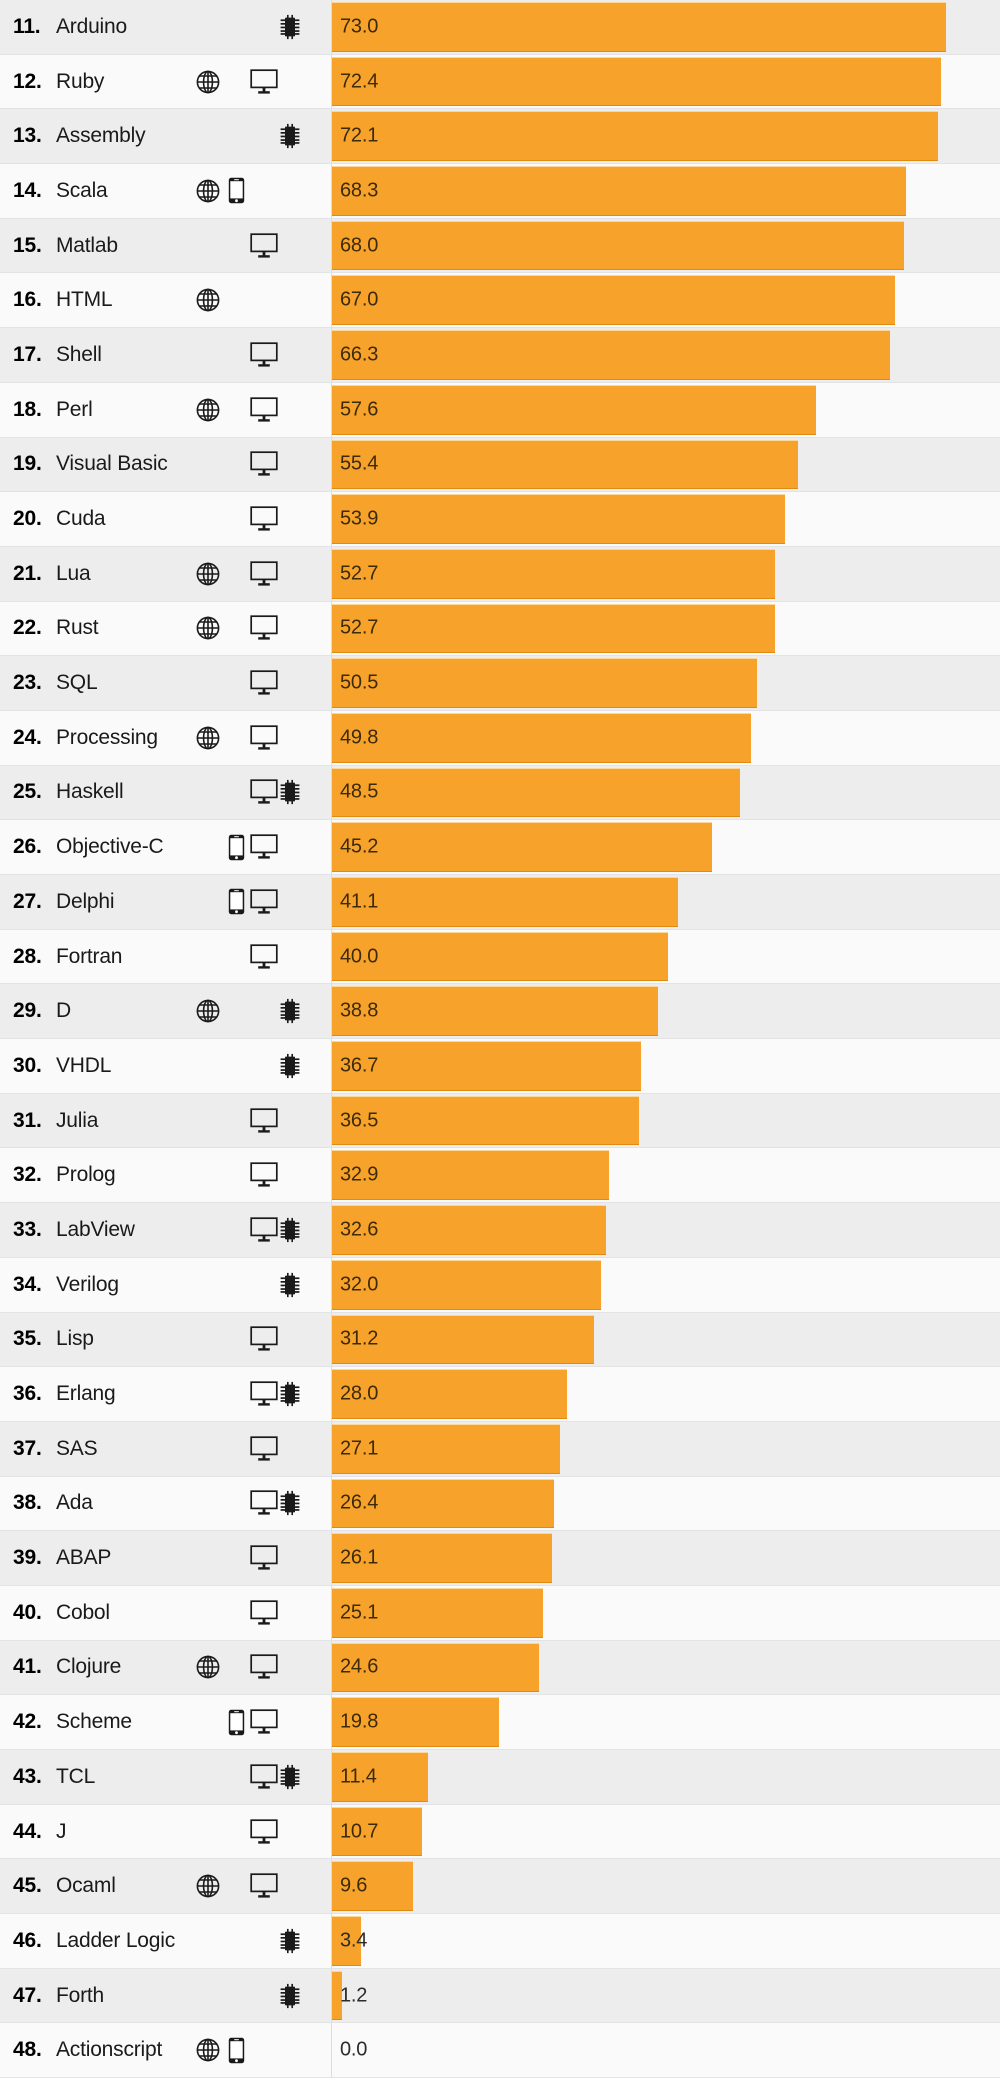 This screenshot has height=2082, width=1000. What do you see at coordinates (500, 1121) in the screenshot?
I see `table-row: 31. Julia 36.5` at bounding box center [500, 1121].